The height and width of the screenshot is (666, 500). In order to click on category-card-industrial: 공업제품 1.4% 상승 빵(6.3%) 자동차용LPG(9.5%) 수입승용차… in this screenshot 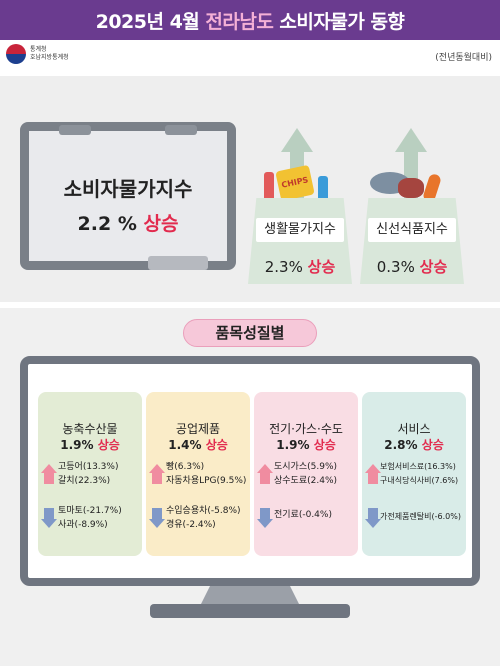, I will do `click(198, 474)`.